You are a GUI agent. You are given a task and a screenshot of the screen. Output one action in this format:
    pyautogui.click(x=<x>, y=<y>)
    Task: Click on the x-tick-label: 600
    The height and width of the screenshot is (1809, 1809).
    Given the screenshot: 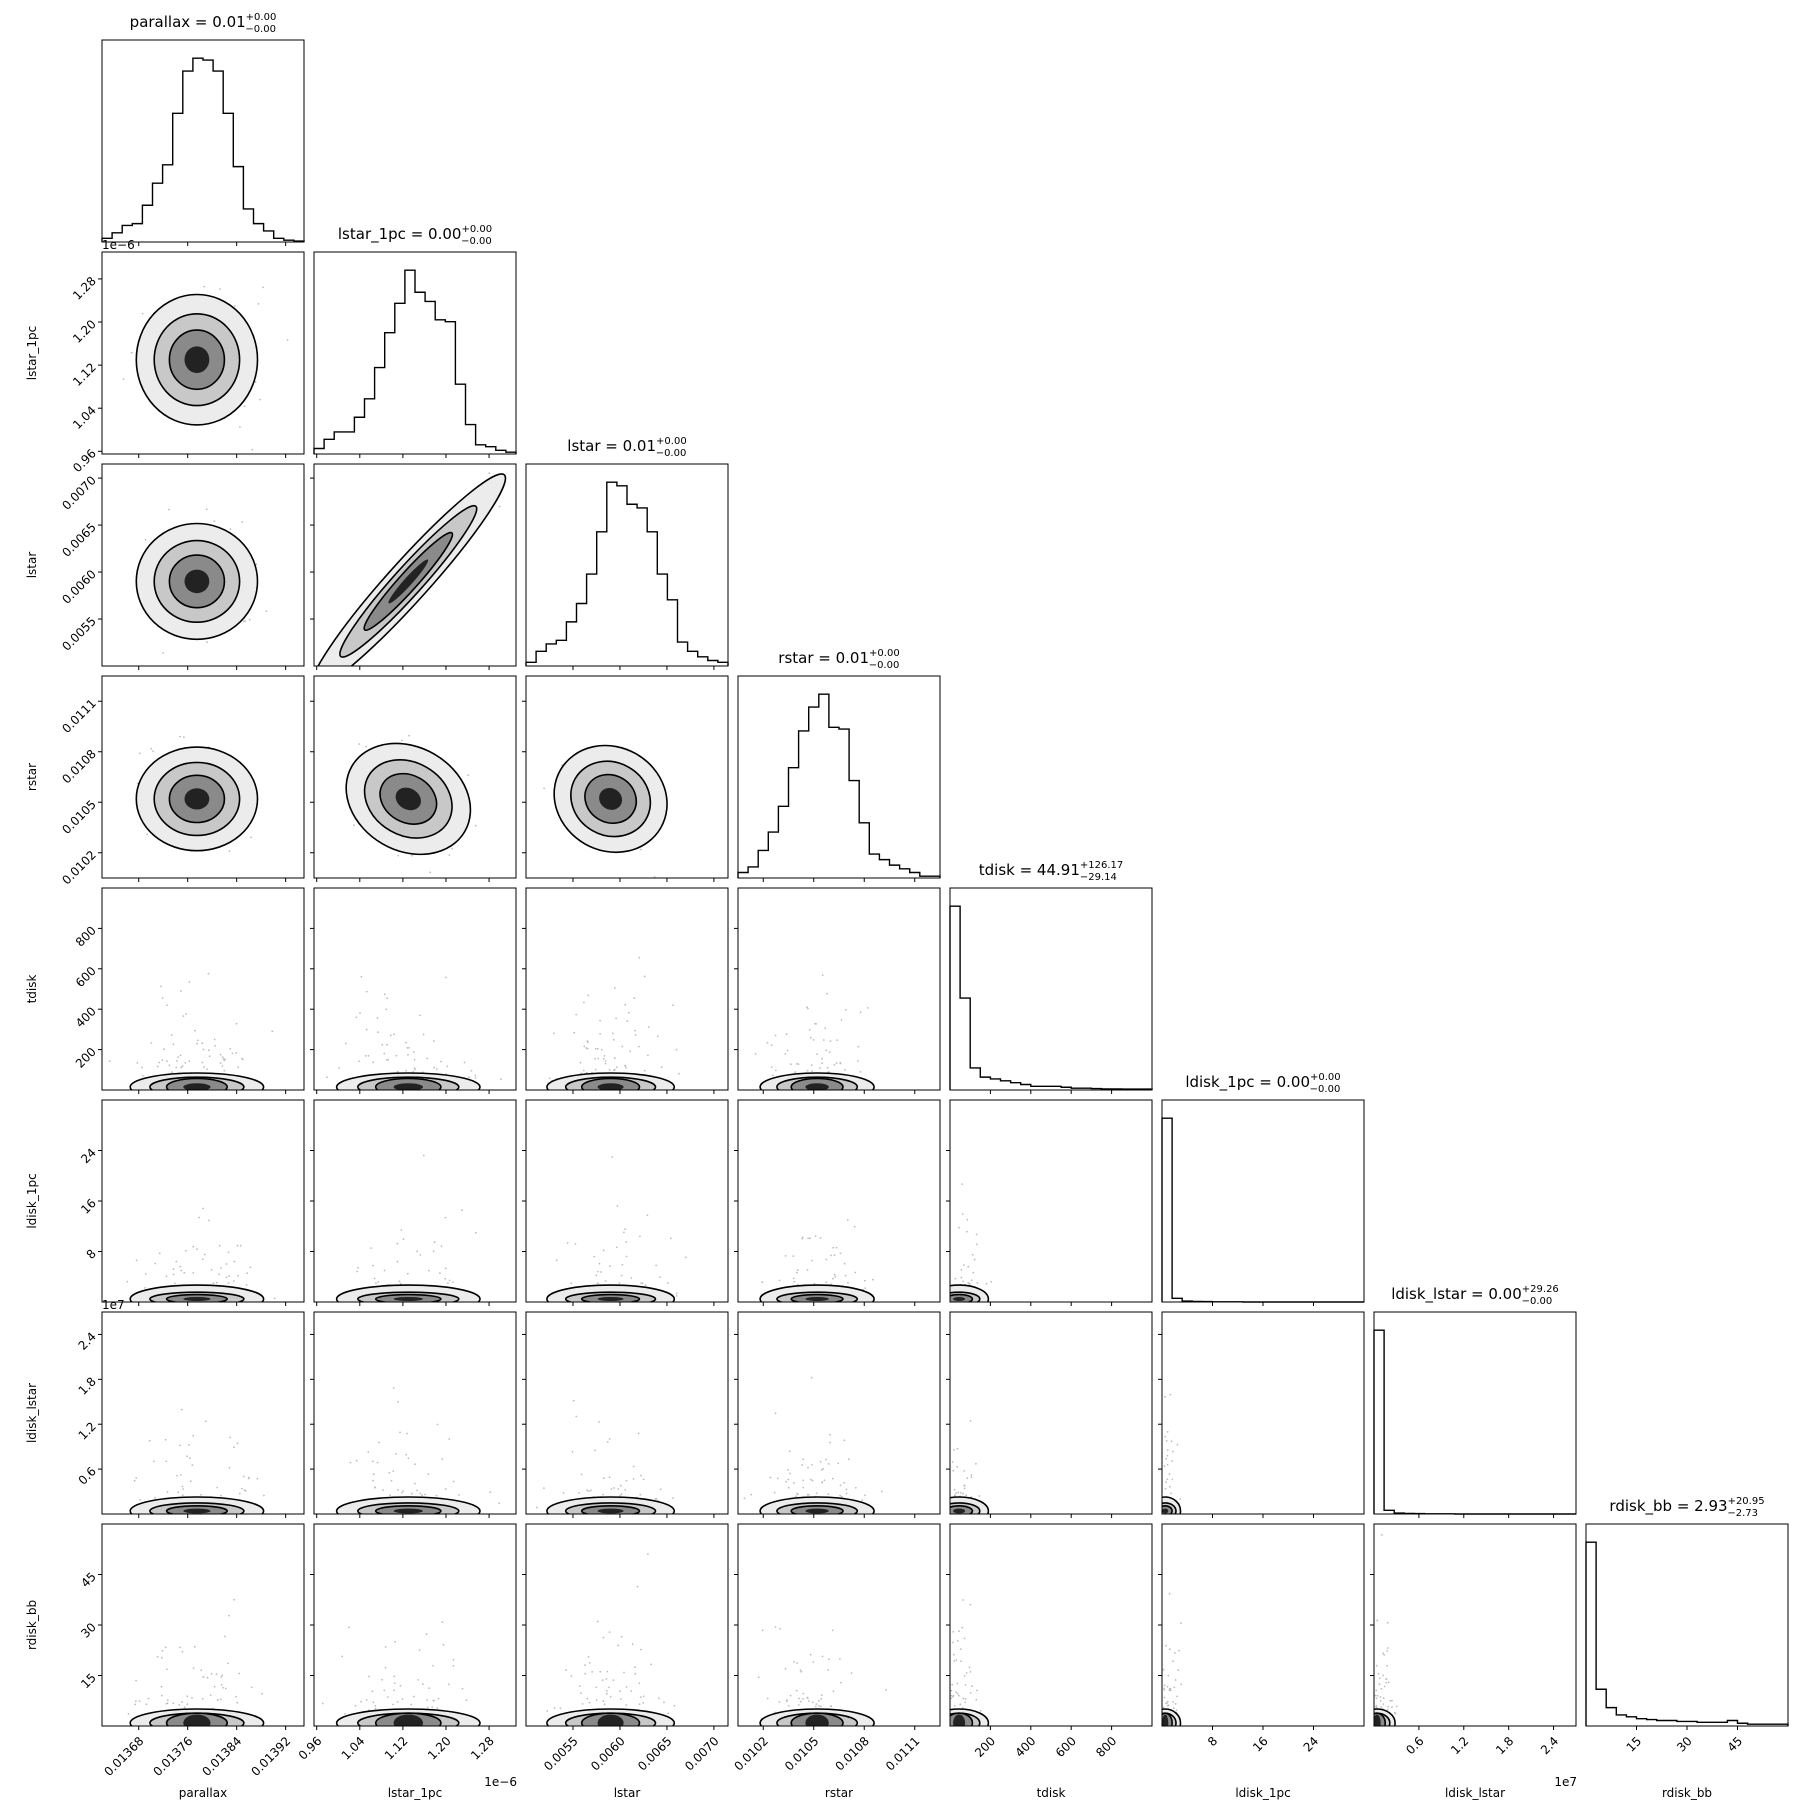 What is the action you would take?
    pyautogui.click(x=1066, y=1747)
    